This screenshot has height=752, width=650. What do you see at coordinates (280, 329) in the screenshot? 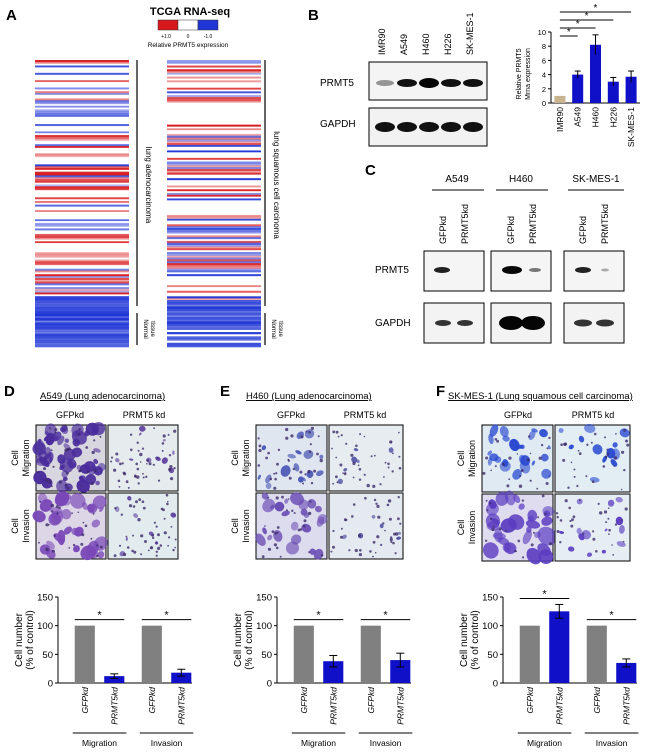
I see `label-normal-right-2: tissue` at bounding box center [280, 329].